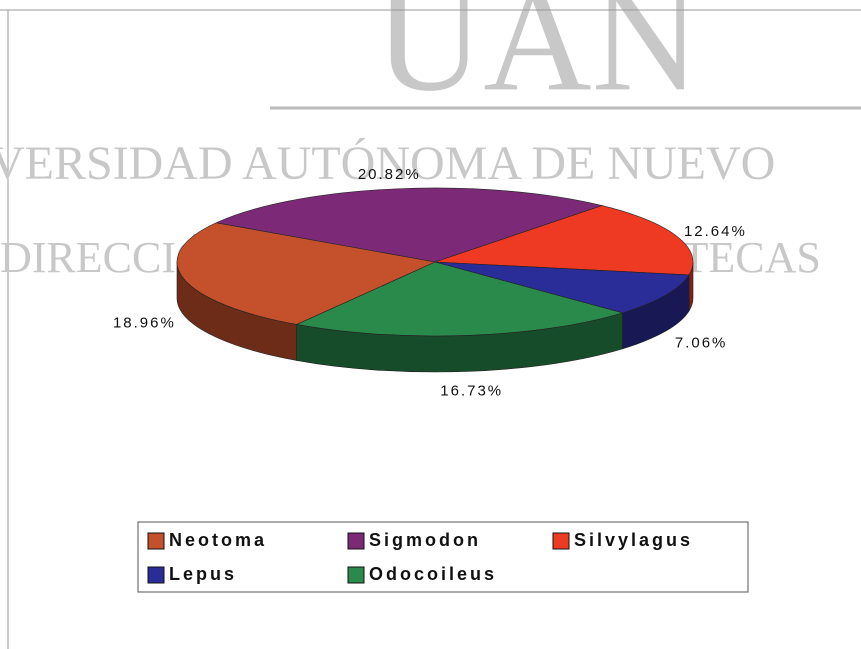  What do you see at coordinates (715, 231) in the screenshot?
I see `data-label: 12.64%` at bounding box center [715, 231].